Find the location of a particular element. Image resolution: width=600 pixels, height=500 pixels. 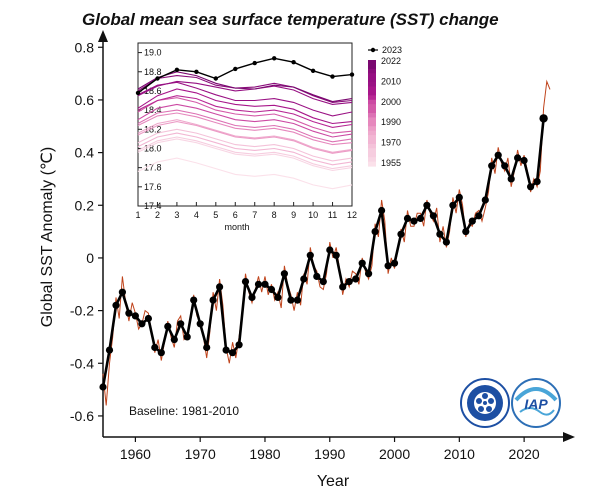

inset-line-1980 is located at coordinates (245, 136).